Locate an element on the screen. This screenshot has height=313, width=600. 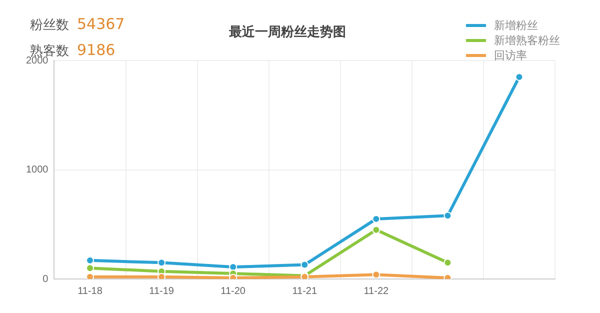
x-tick-label: 11-18 is located at coordinates (90, 291).